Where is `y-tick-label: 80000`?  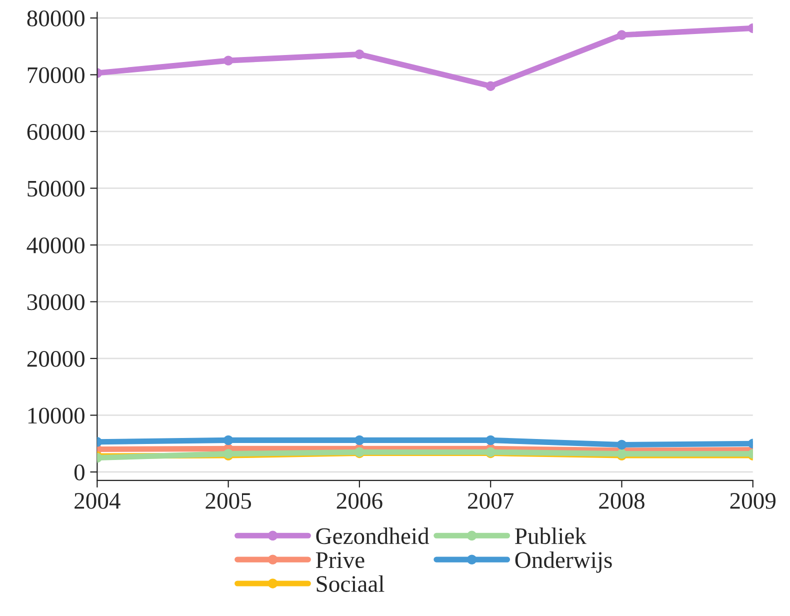
y-tick-label: 80000 is located at coordinates (55, 18).